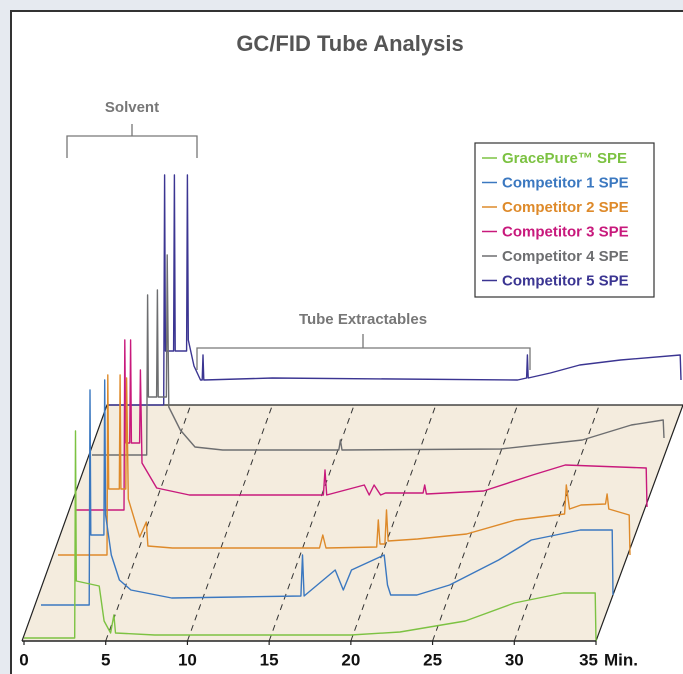  What do you see at coordinates (132, 107) in the screenshot?
I see `annotation: Solvent` at bounding box center [132, 107].